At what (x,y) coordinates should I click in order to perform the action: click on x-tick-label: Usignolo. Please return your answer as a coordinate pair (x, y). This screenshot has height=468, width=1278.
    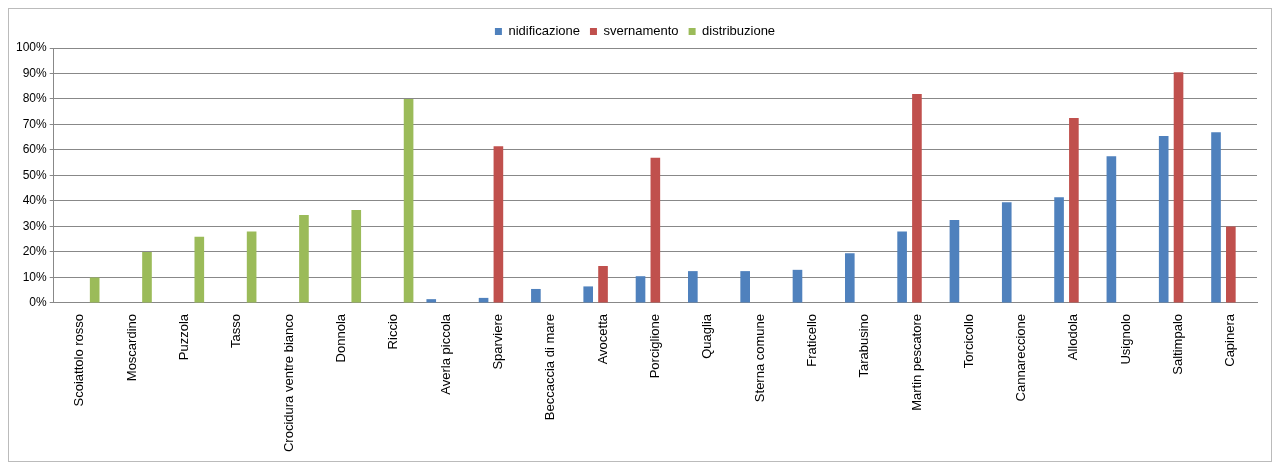
    Looking at the image, I should click on (1125, 339).